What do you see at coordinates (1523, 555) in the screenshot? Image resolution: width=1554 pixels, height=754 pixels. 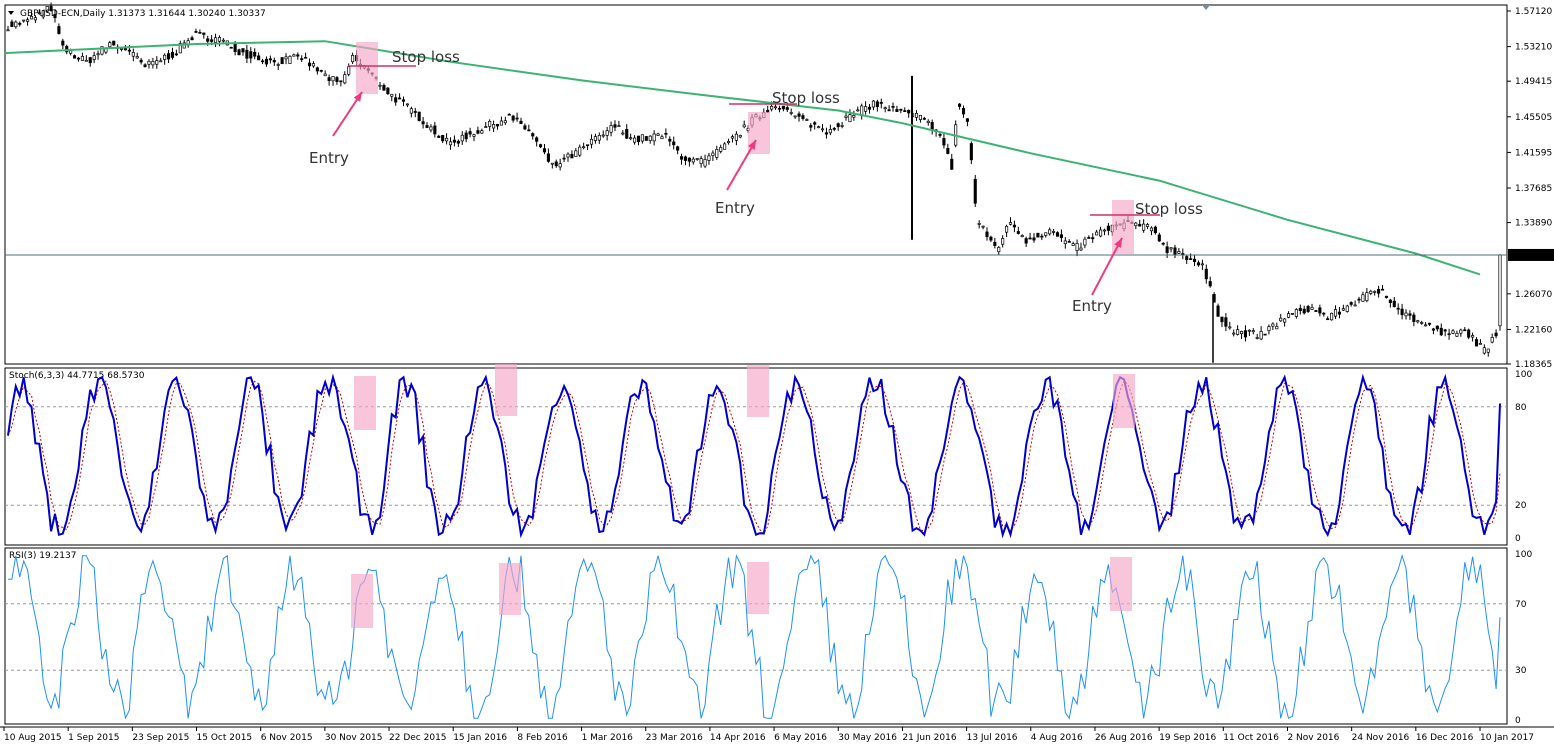 I see `rsi-y-label: 100` at bounding box center [1523, 555].